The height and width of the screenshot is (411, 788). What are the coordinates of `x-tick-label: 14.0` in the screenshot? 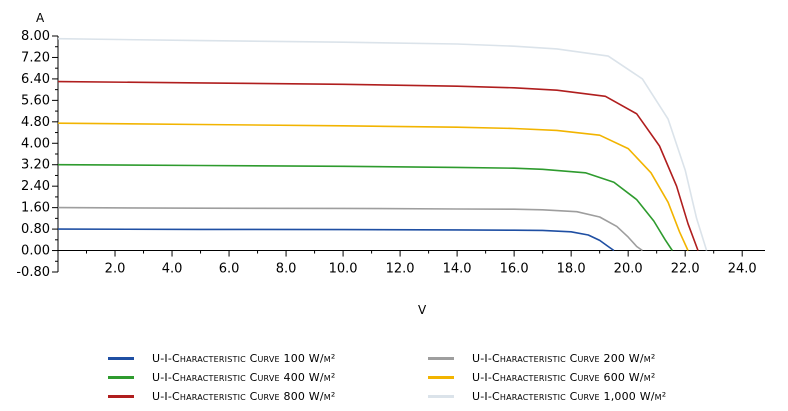 It's located at (457, 269).